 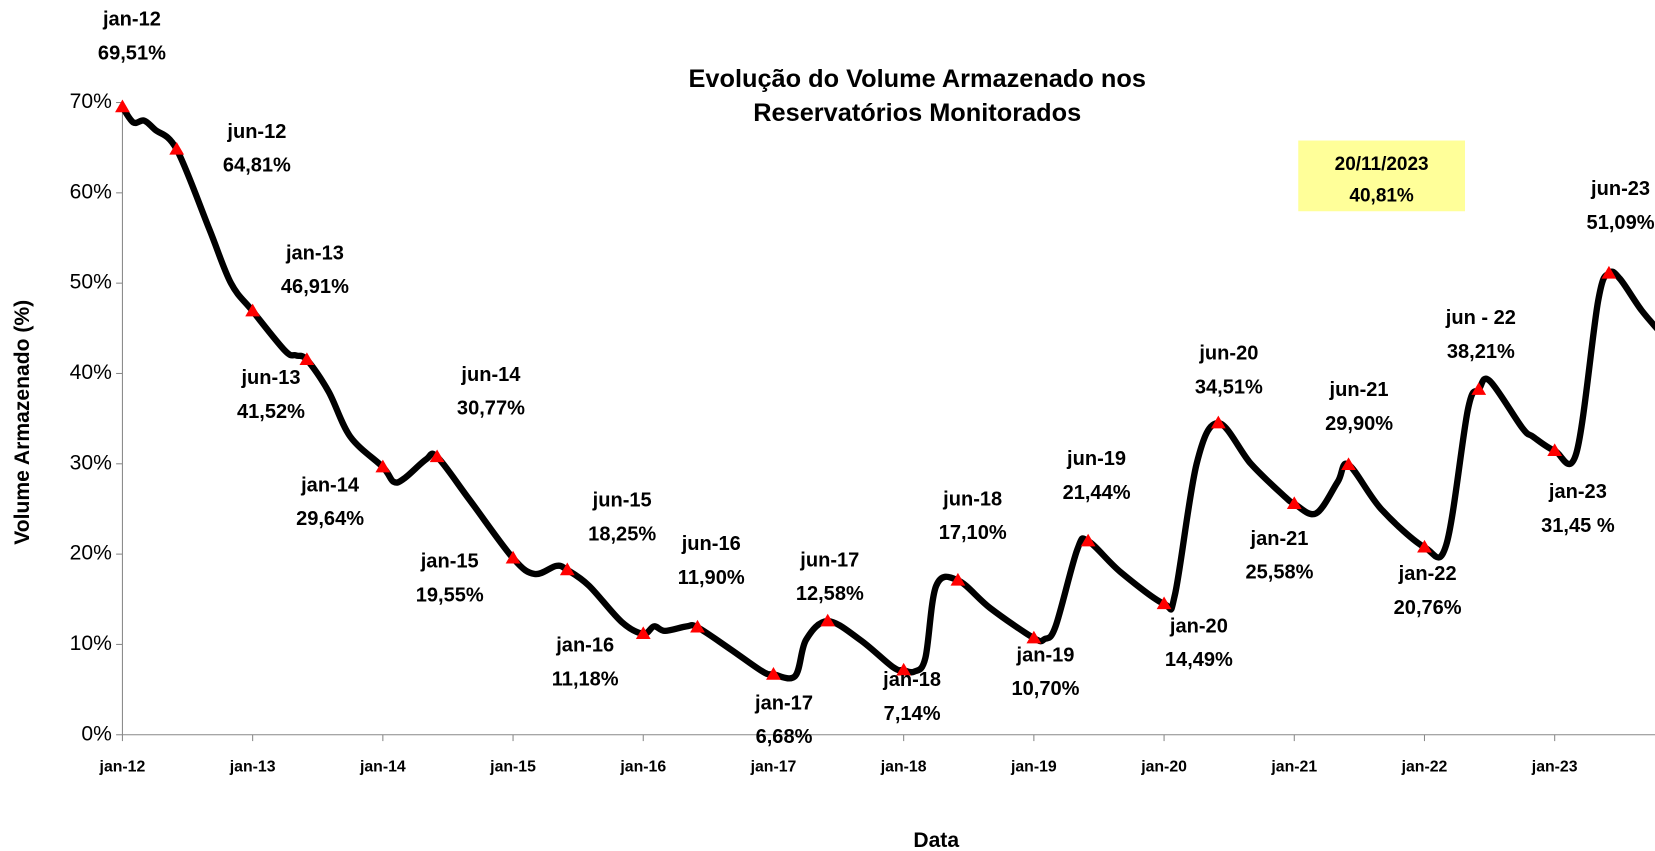 I want to click on x-tick-label: jan-19, so click(x=1033, y=767).